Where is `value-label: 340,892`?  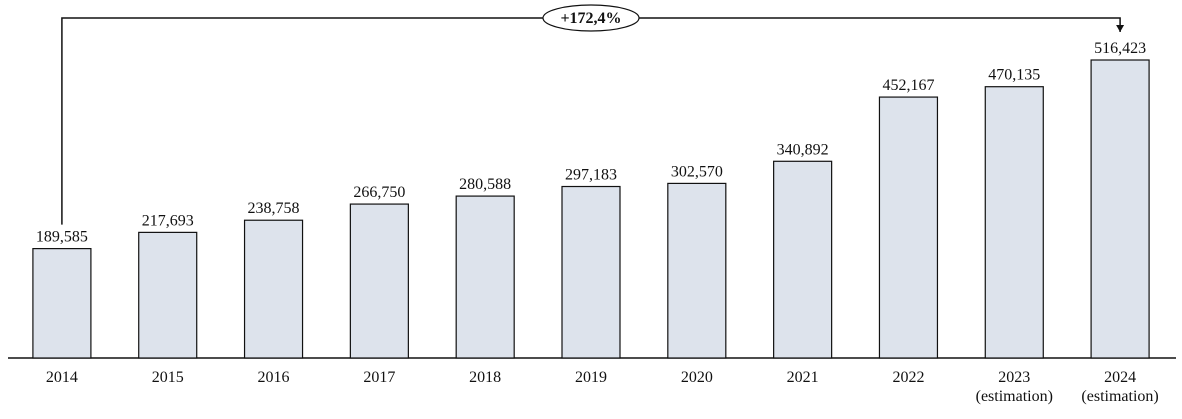 value-label: 340,892 is located at coordinates (803, 149).